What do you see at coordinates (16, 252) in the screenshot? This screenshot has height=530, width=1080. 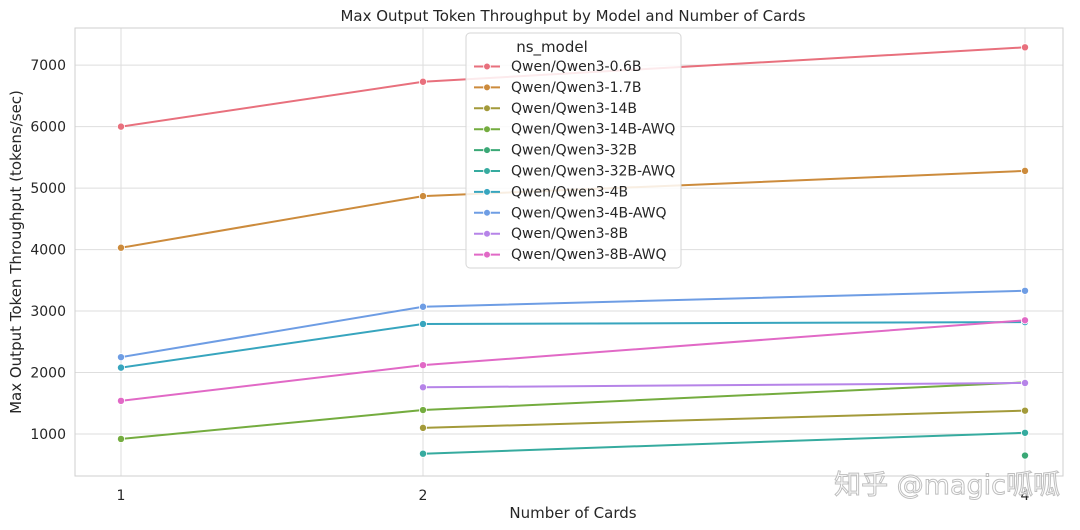 I see `y-axis-title: Max Output Token Throughput (tokens/sec)` at bounding box center [16, 252].